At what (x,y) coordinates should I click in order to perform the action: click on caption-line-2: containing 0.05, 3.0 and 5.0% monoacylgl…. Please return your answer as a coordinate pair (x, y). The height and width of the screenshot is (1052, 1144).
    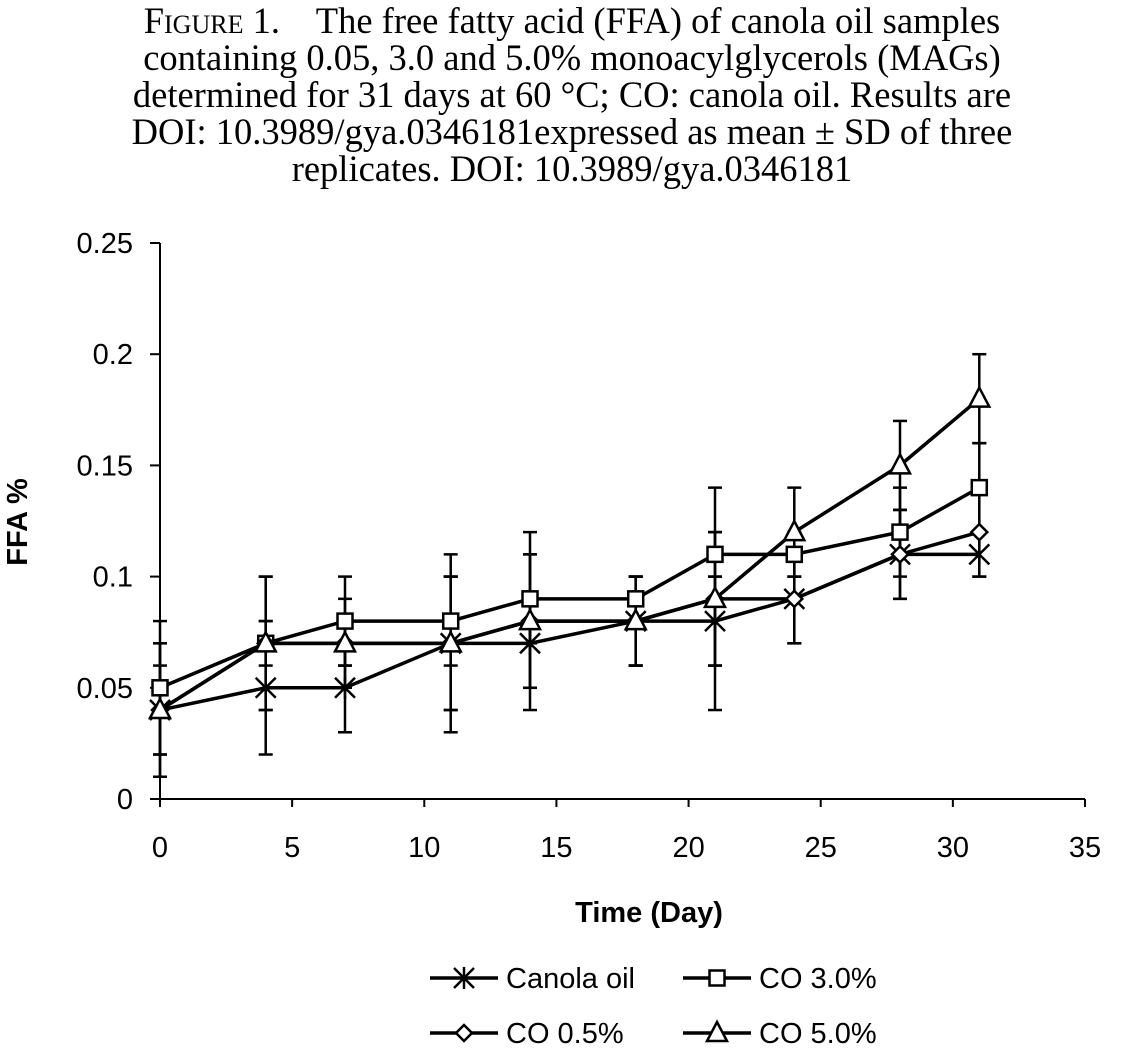
    Looking at the image, I should click on (572, 57).